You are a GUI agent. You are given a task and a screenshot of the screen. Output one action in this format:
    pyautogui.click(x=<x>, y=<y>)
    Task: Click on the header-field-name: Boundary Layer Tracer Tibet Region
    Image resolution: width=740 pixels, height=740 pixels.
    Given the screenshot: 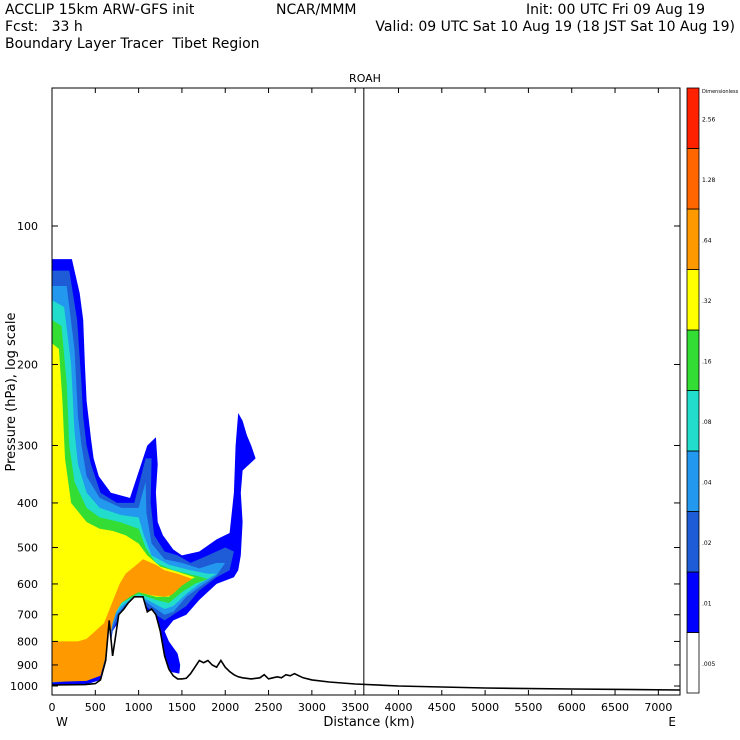 What is the action you would take?
    pyautogui.click(x=132, y=44)
    